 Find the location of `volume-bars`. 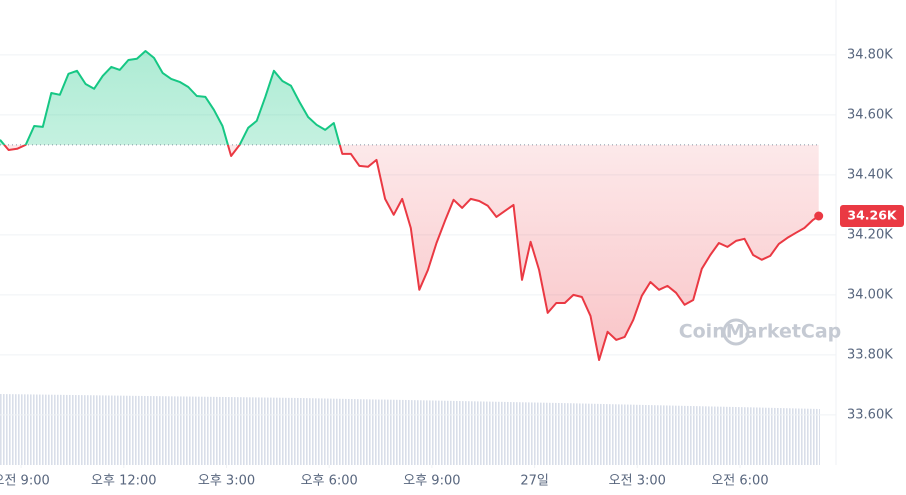

volume-bars is located at coordinates (410, 429).